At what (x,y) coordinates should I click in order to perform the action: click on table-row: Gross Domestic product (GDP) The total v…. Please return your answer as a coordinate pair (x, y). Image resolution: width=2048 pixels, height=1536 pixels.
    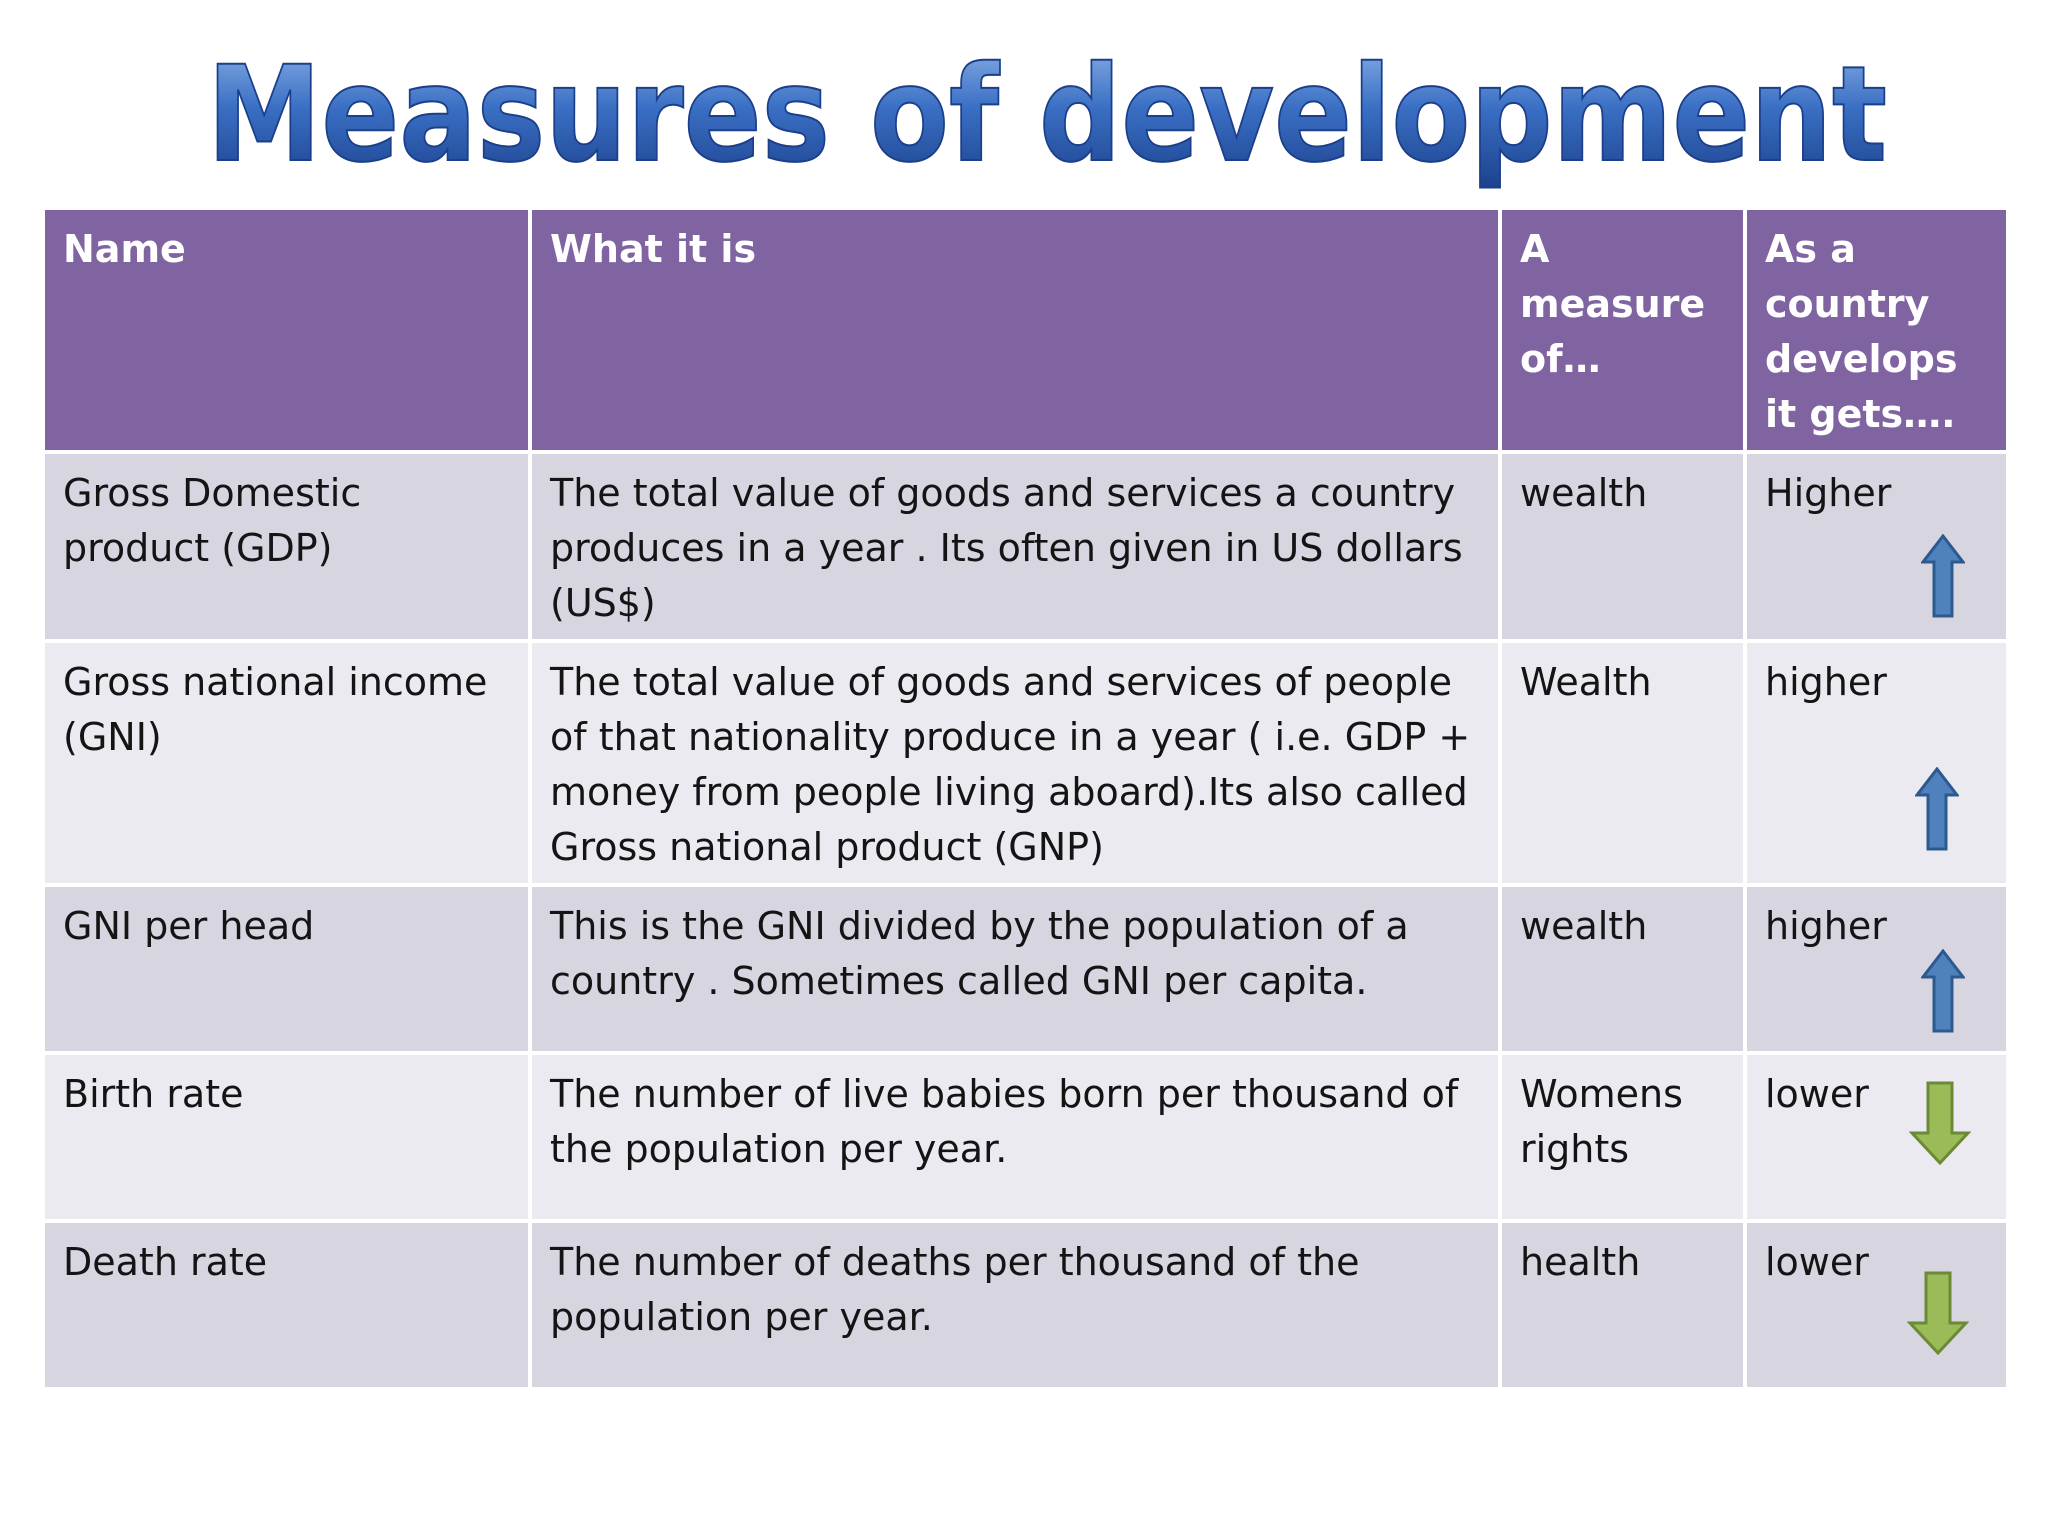
    Looking at the image, I should click on (1025, 546).